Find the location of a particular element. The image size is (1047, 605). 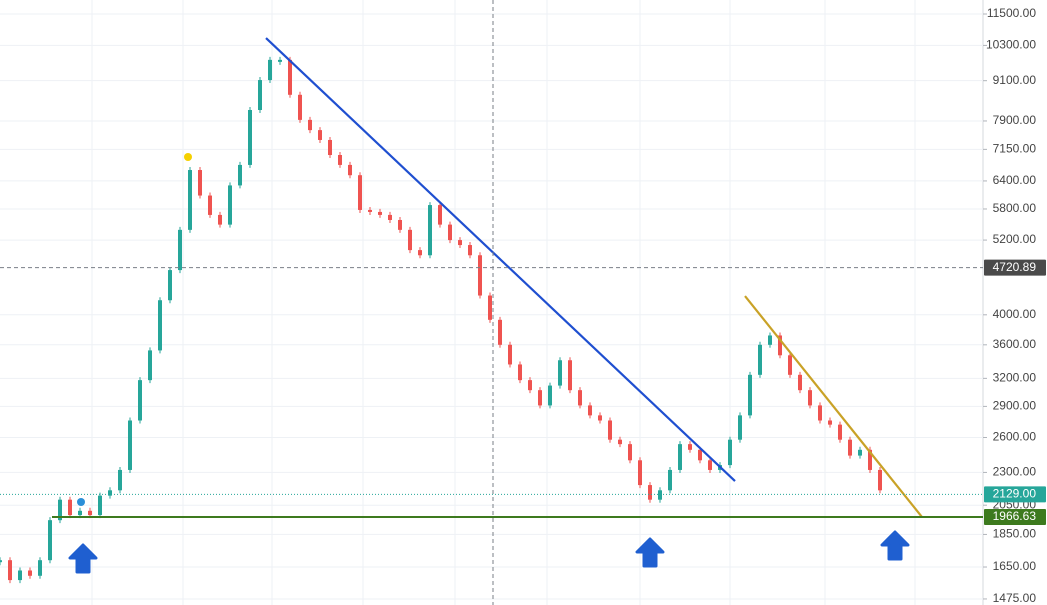

price-label: 4720.89 is located at coordinates (1015, 267).